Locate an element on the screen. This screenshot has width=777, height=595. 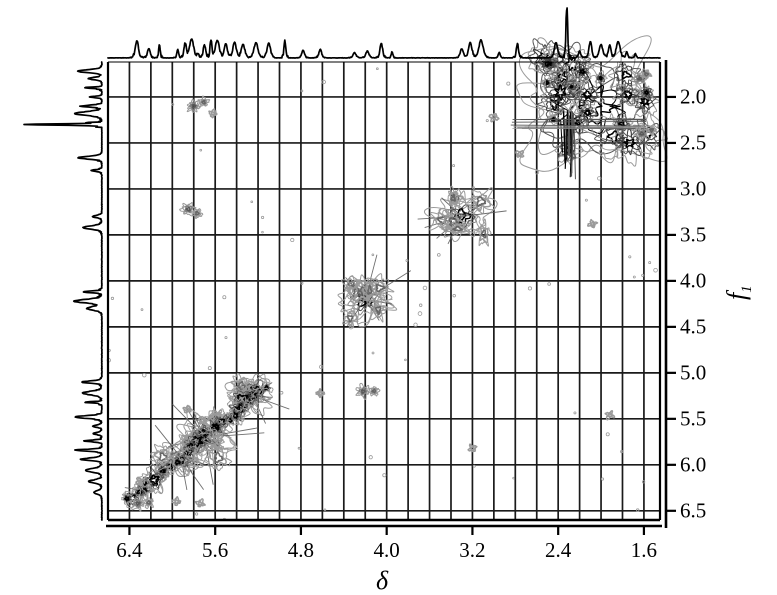
x-tick-label: 4.0 is located at coordinates (387, 550).